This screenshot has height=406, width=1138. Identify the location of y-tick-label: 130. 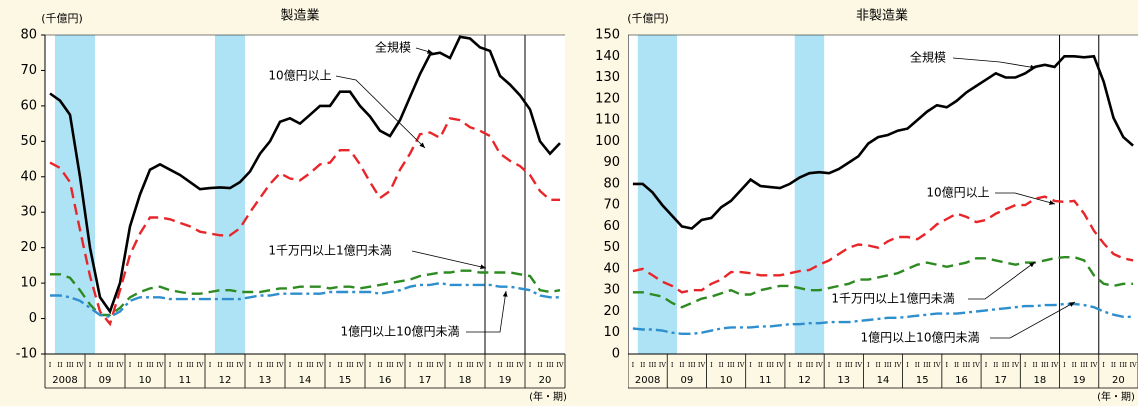
(607, 77).